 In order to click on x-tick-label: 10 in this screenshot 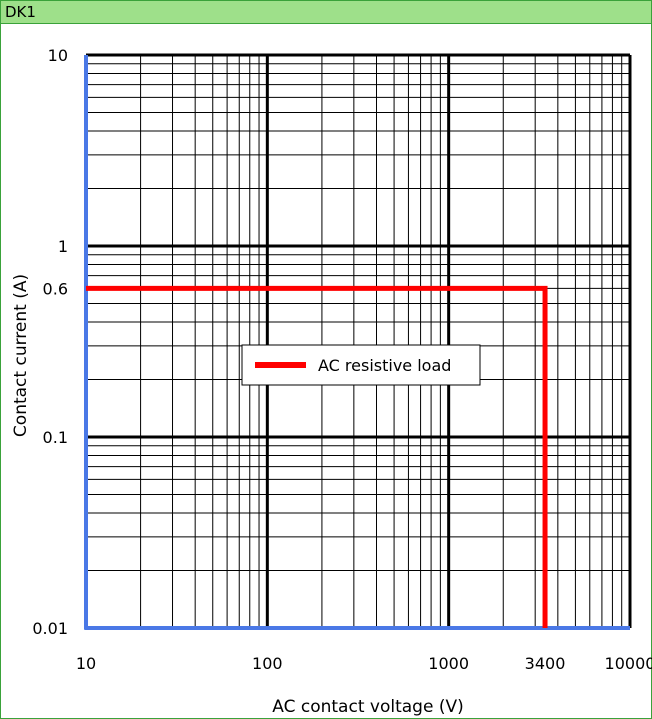, I will do `click(86, 663)`.